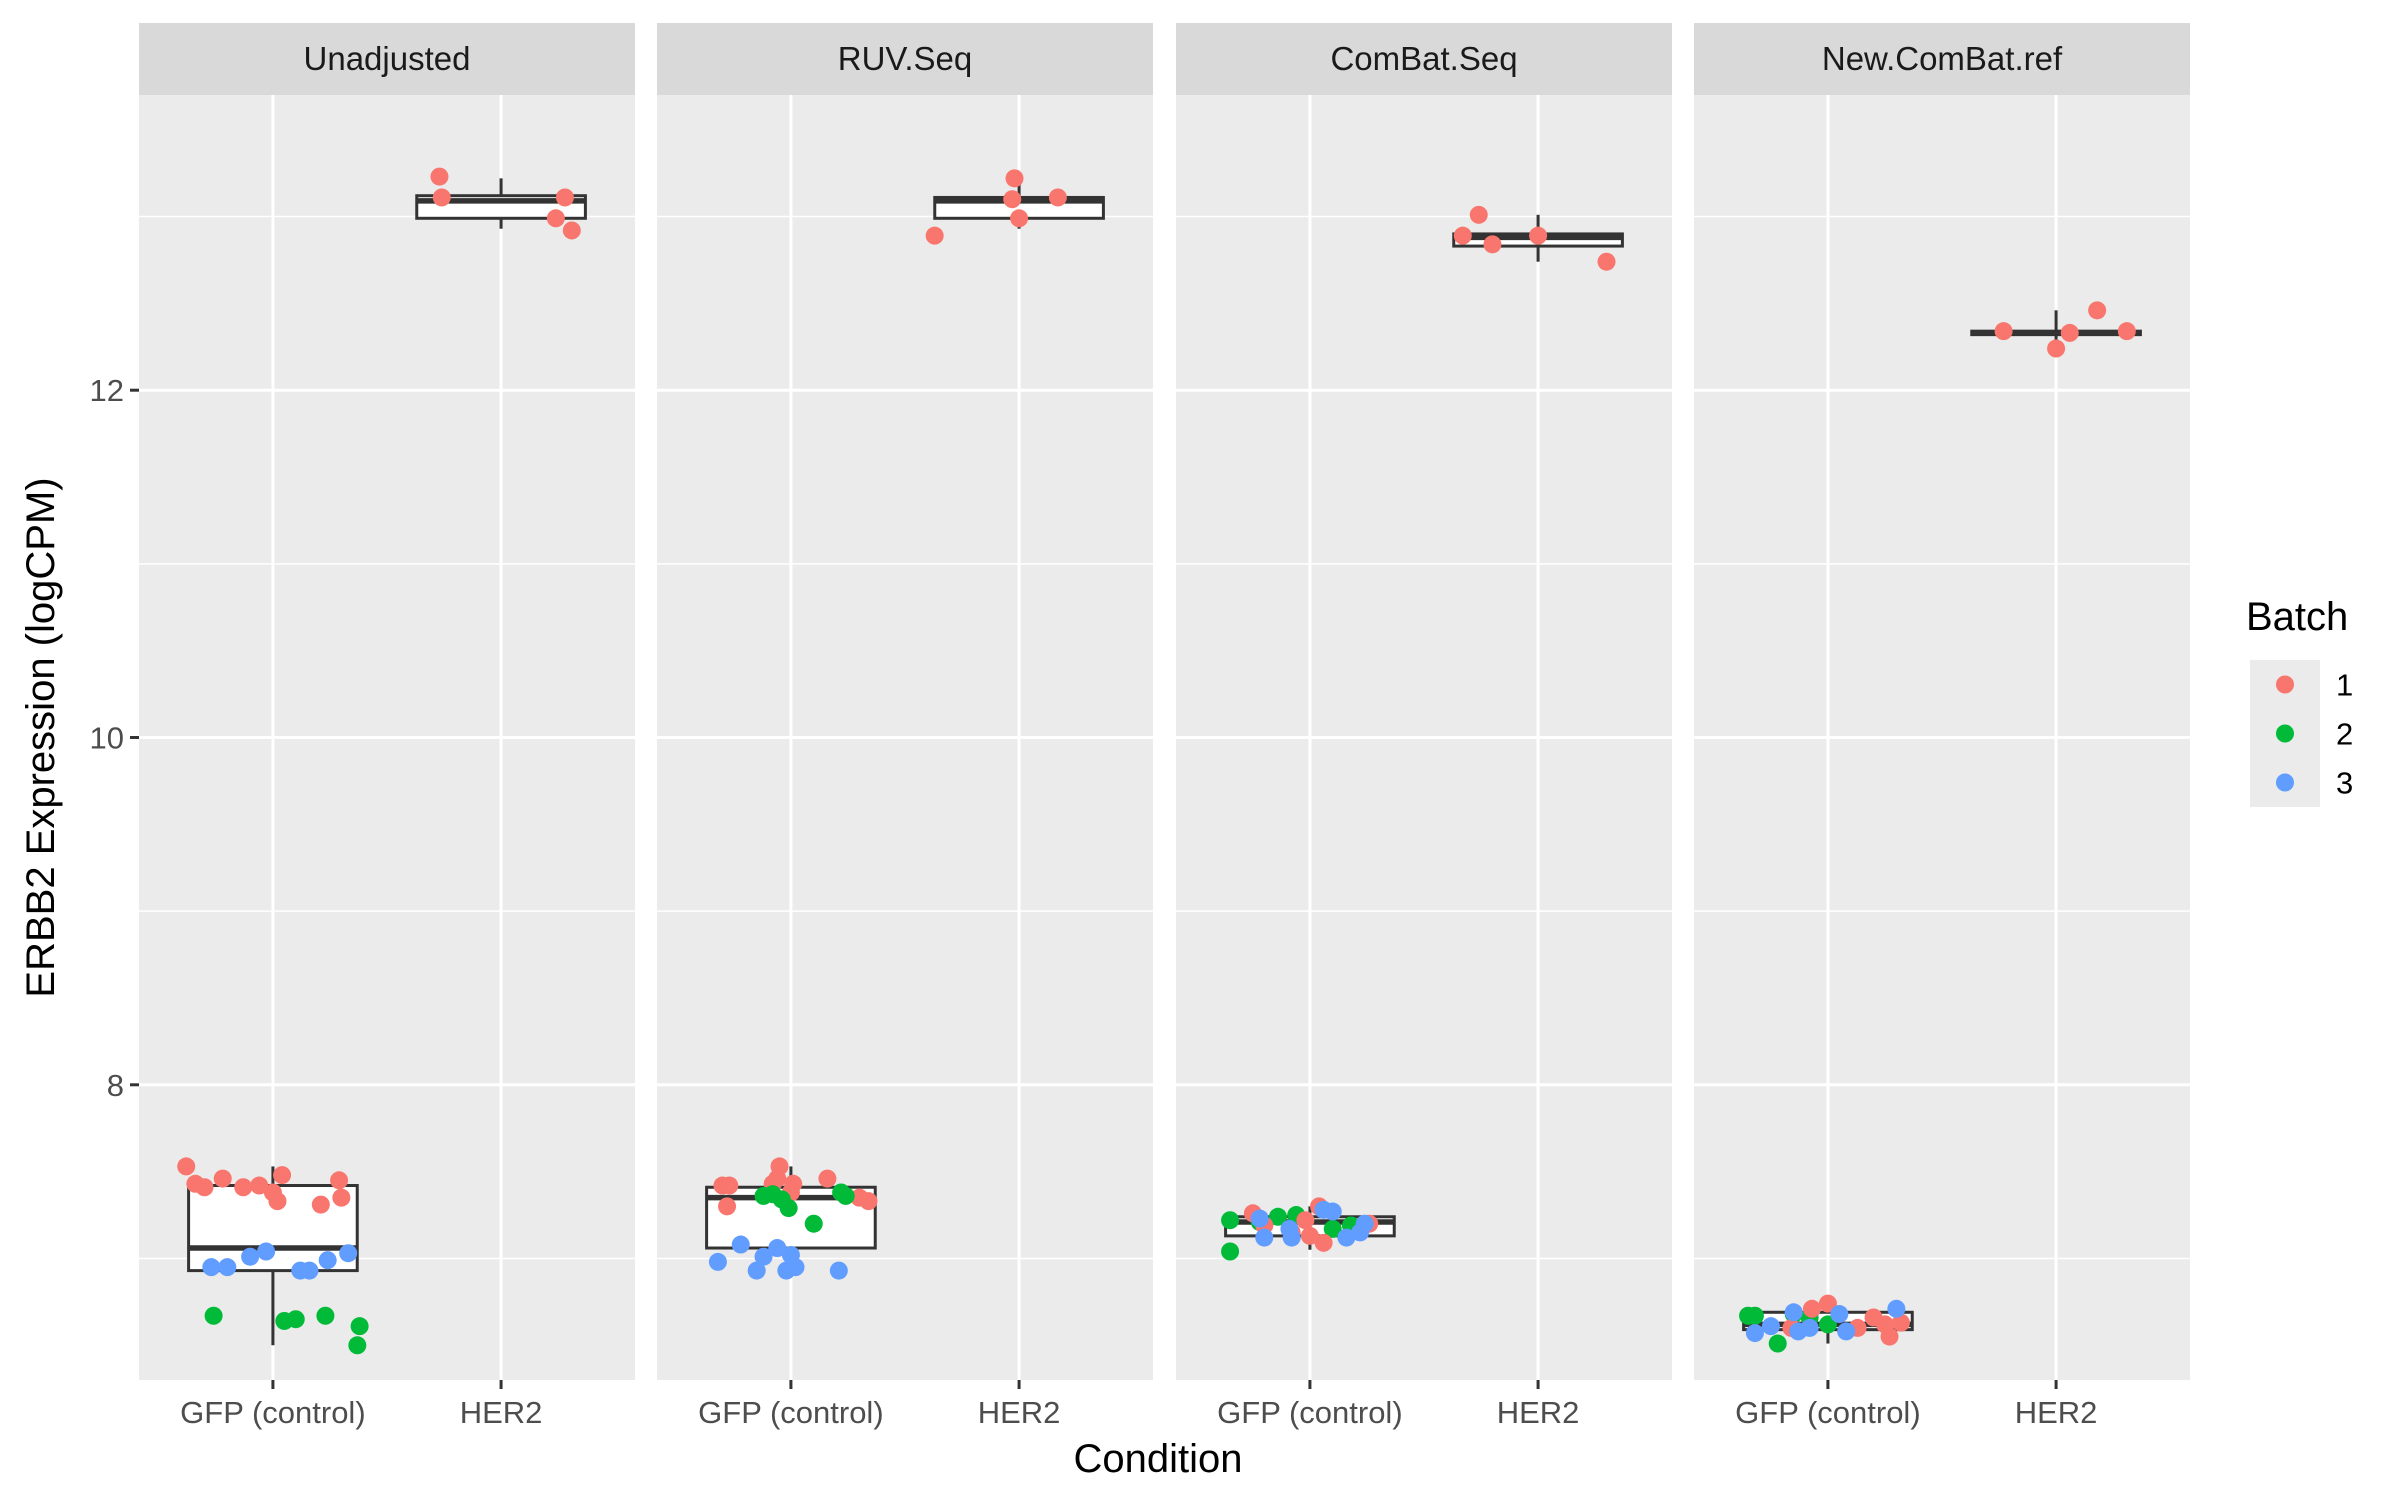 The height and width of the screenshot is (1505, 2400). What do you see at coordinates (107, 390) in the screenshot?
I see `y-tick-label: 12` at bounding box center [107, 390].